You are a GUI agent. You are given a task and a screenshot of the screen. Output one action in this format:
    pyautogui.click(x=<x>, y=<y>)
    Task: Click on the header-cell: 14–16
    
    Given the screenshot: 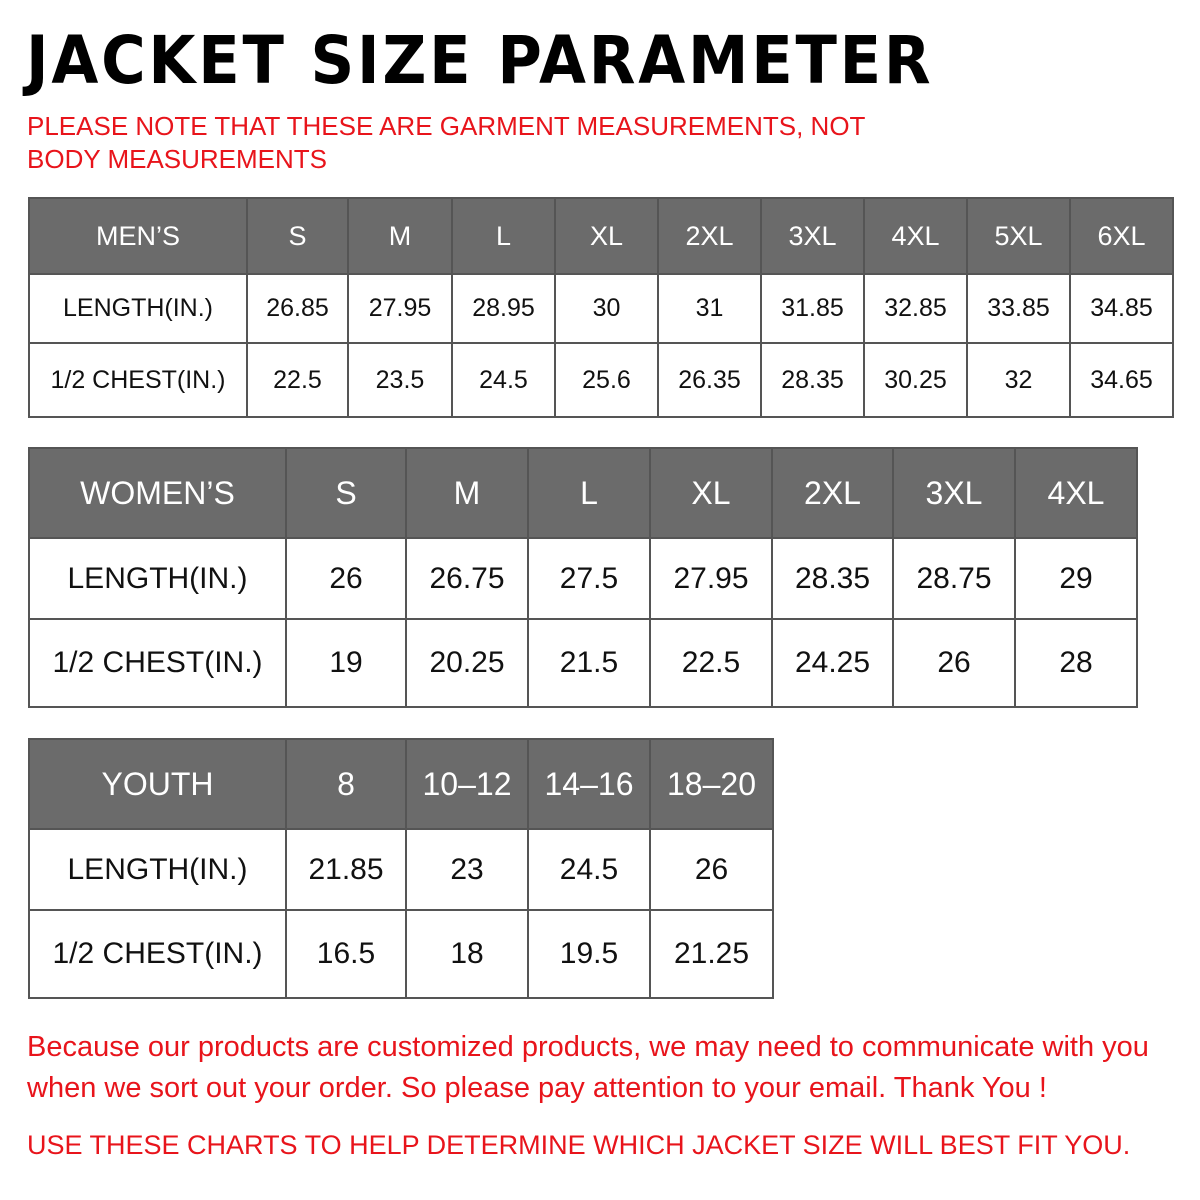 What is the action you would take?
    pyautogui.click(x=589, y=784)
    